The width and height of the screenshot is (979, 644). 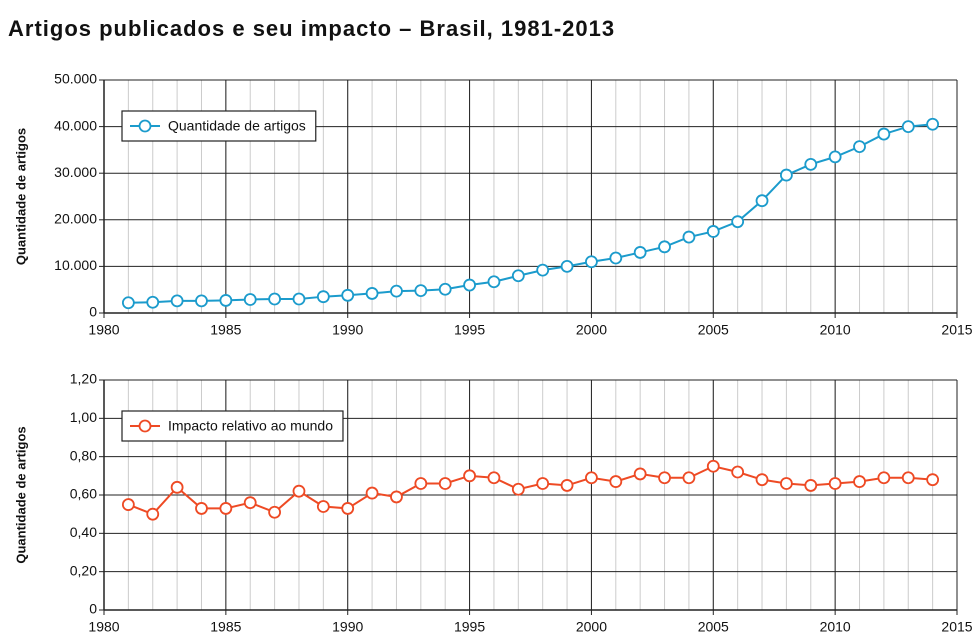 What do you see at coordinates (103, 330) in the screenshot?
I see `x-tick-label: 1980` at bounding box center [103, 330].